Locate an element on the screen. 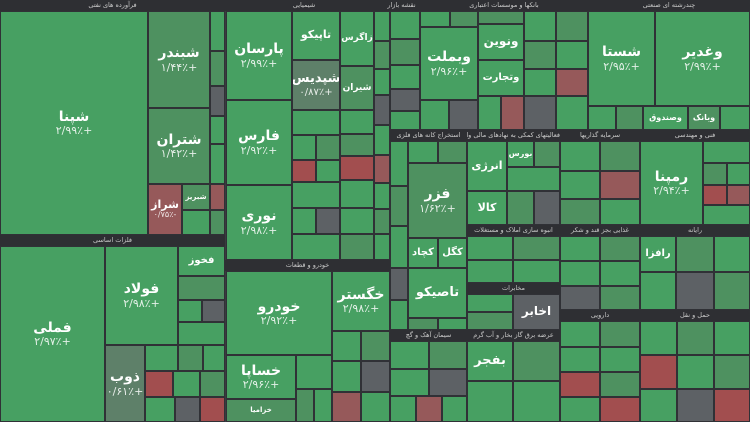 The height and width of the screenshot is (422, 750). treemap-tile: شپدیس +۰/۸۷٪ is located at coordinates (316, 85).